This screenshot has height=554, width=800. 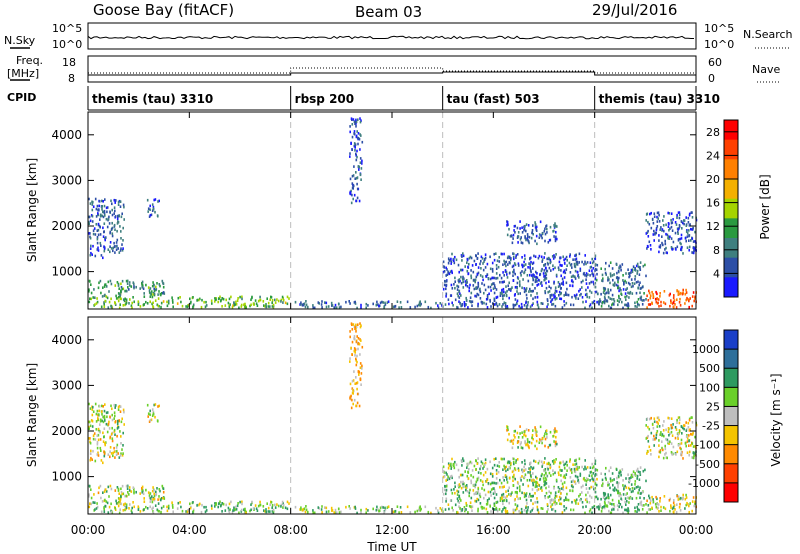 What do you see at coordinates (290, 530) in the screenshot?
I see `x-tick-label: 08:00` at bounding box center [290, 530].